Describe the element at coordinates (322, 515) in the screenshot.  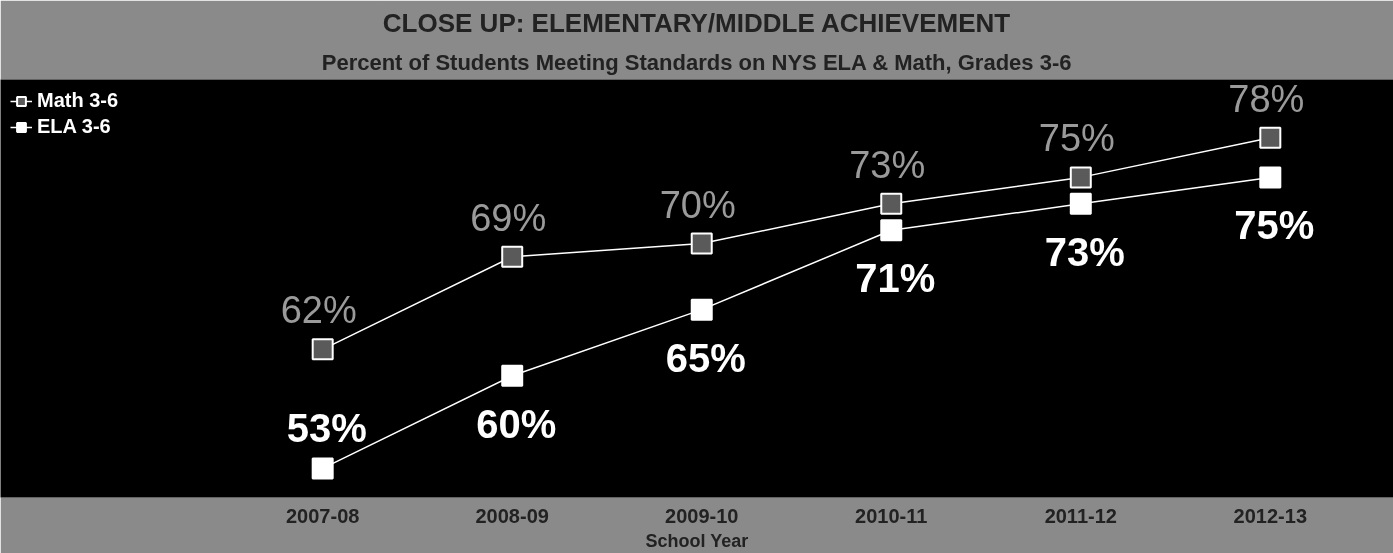
I see `x-tick-label: 2007-08` at that location.